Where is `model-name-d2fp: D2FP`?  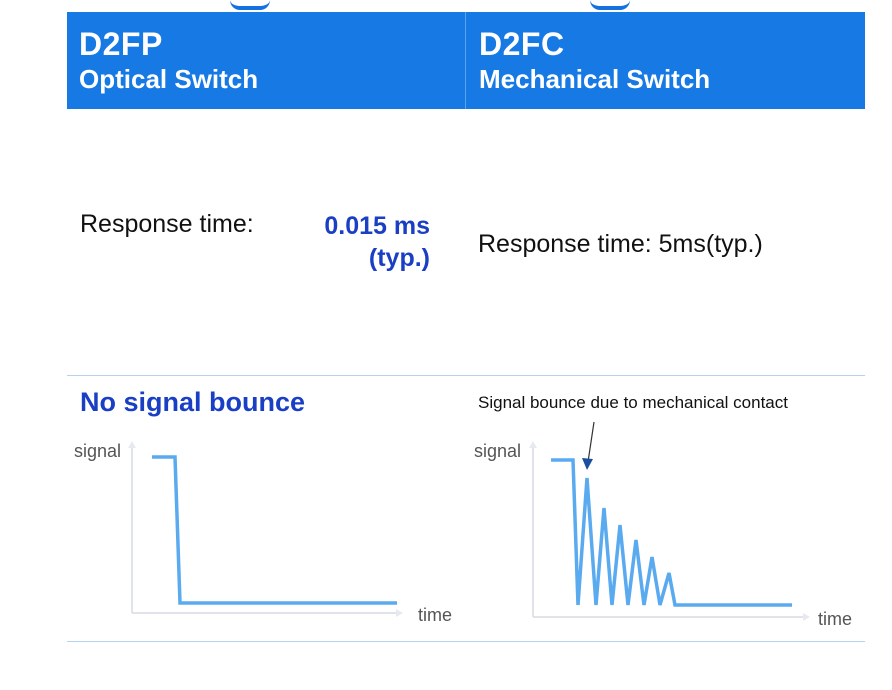 model-name-d2fp: D2FP is located at coordinates (121, 44).